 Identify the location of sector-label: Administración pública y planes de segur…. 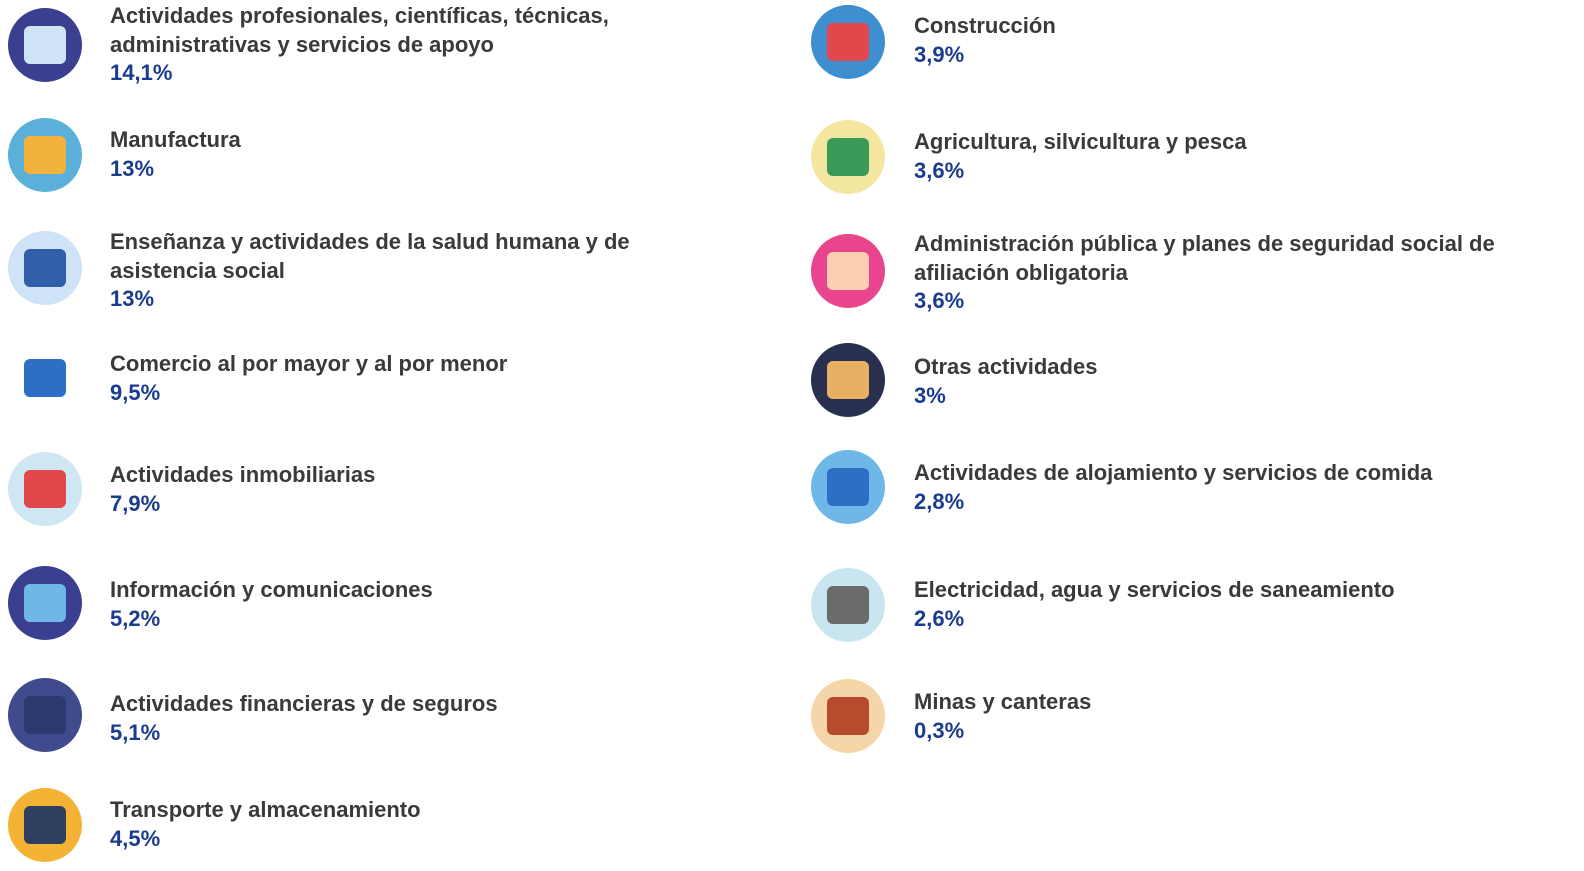
(1204, 258).